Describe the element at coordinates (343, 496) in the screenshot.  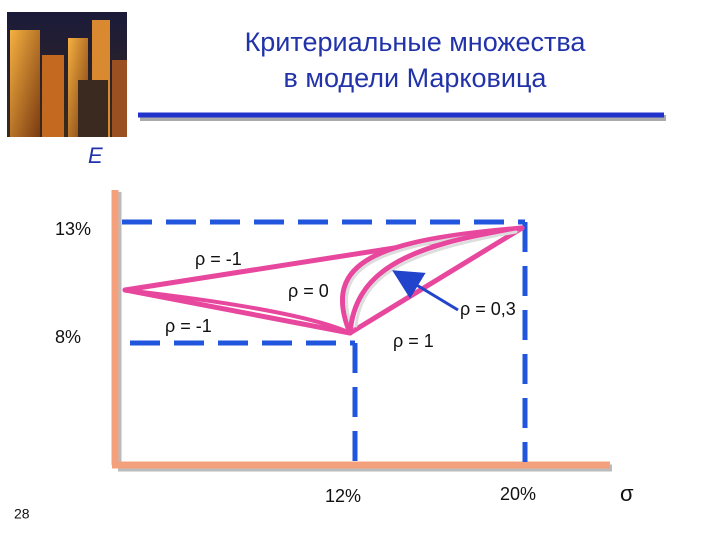
I see `x-tick-label: 12%` at that location.